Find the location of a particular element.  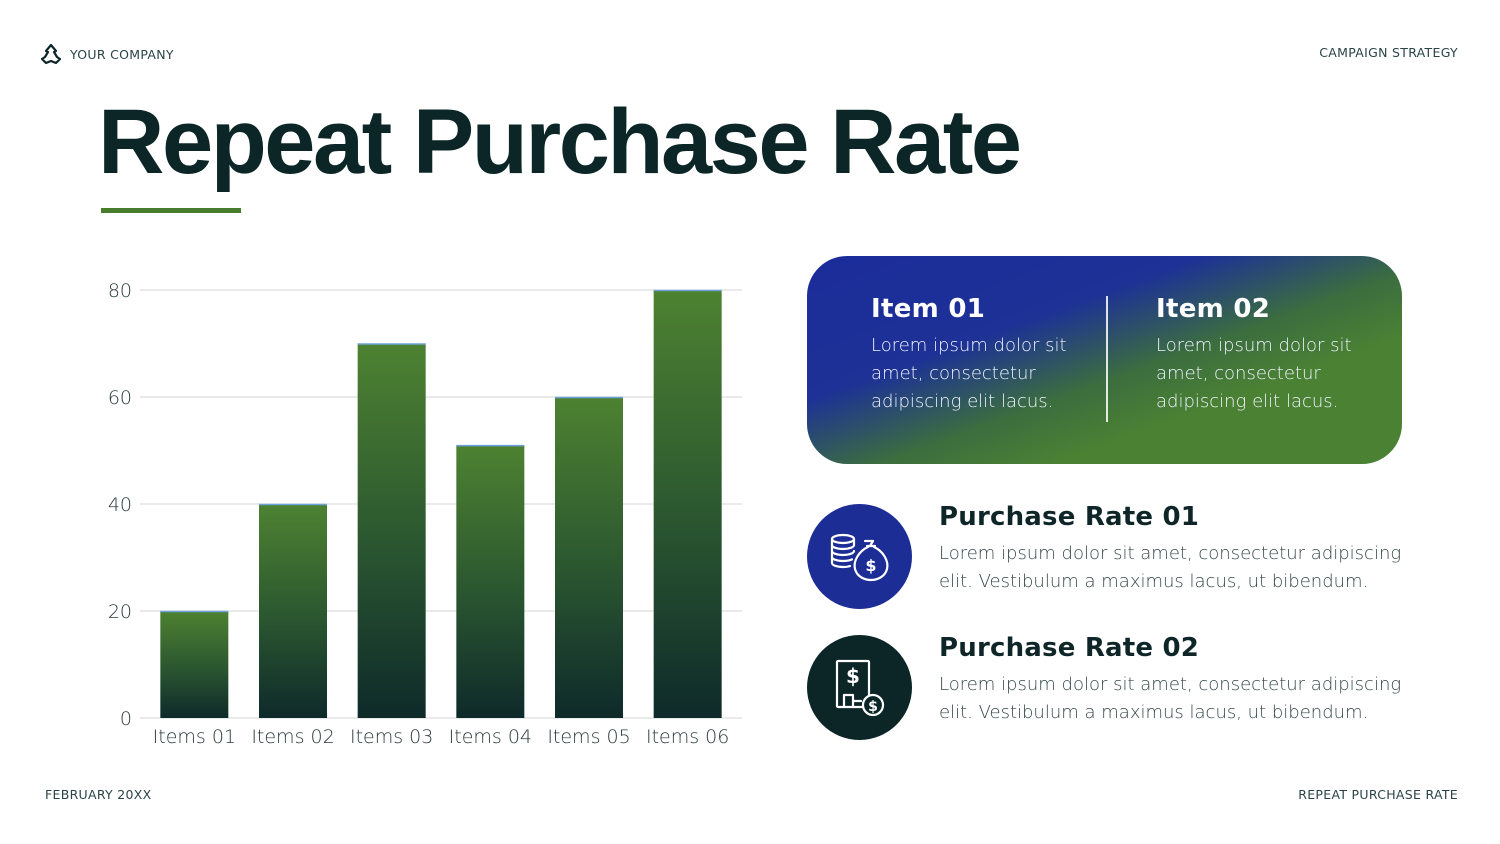

y-tick-label: 80 is located at coordinates (120, 291).